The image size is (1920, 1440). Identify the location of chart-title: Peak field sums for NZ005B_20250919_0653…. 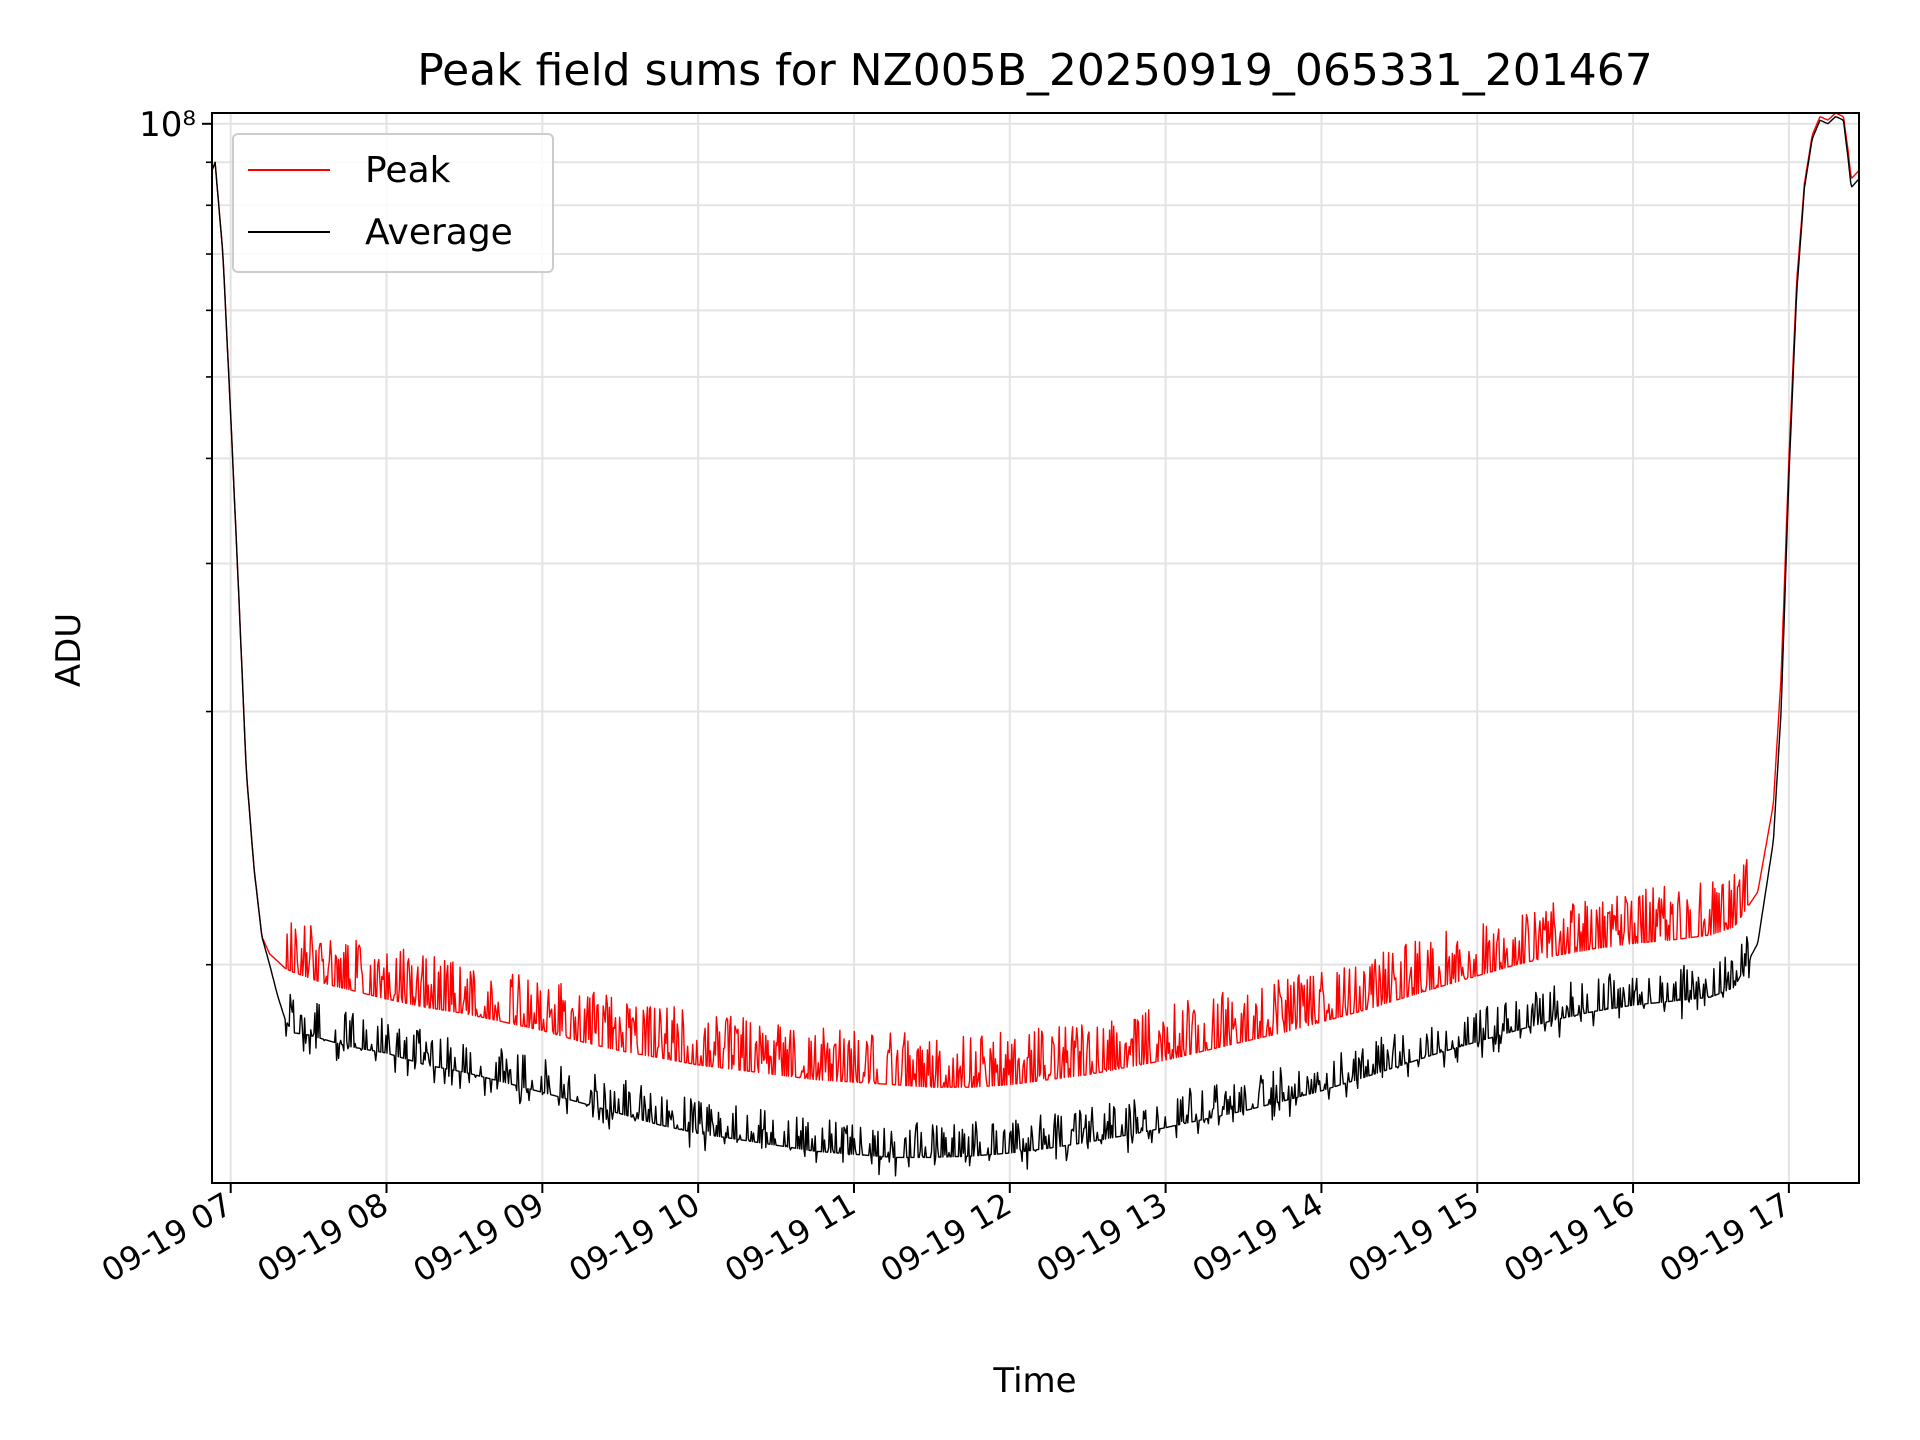
(1035, 70).